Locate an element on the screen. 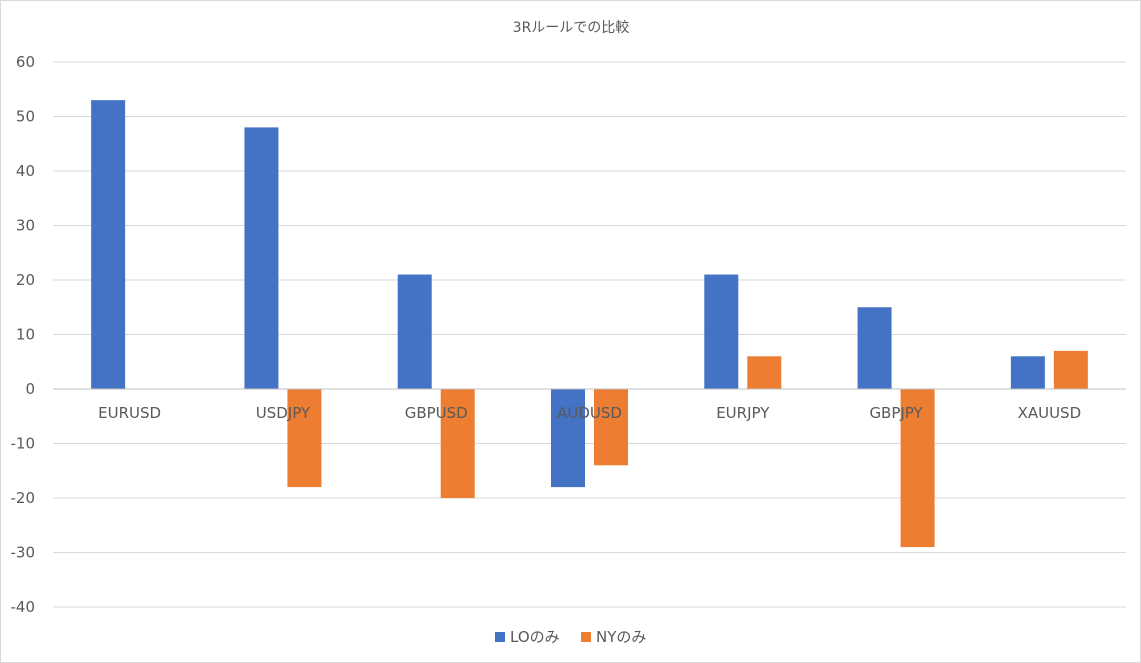 The height and width of the screenshot is (663, 1141). category-label: EURJPY is located at coordinates (743, 413).